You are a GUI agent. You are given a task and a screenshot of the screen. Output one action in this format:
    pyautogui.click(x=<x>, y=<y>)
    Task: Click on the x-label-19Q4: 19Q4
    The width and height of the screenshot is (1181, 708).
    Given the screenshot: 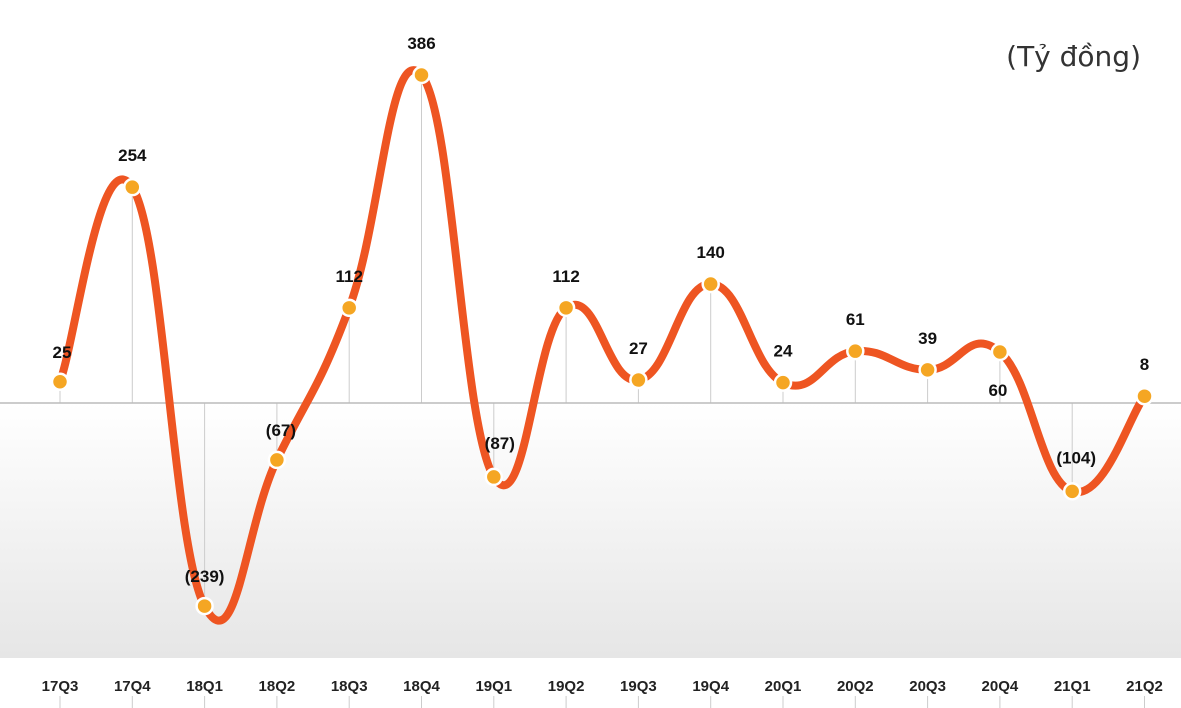 What is the action you would take?
    pyautogui.click(x=710, y=686)
    